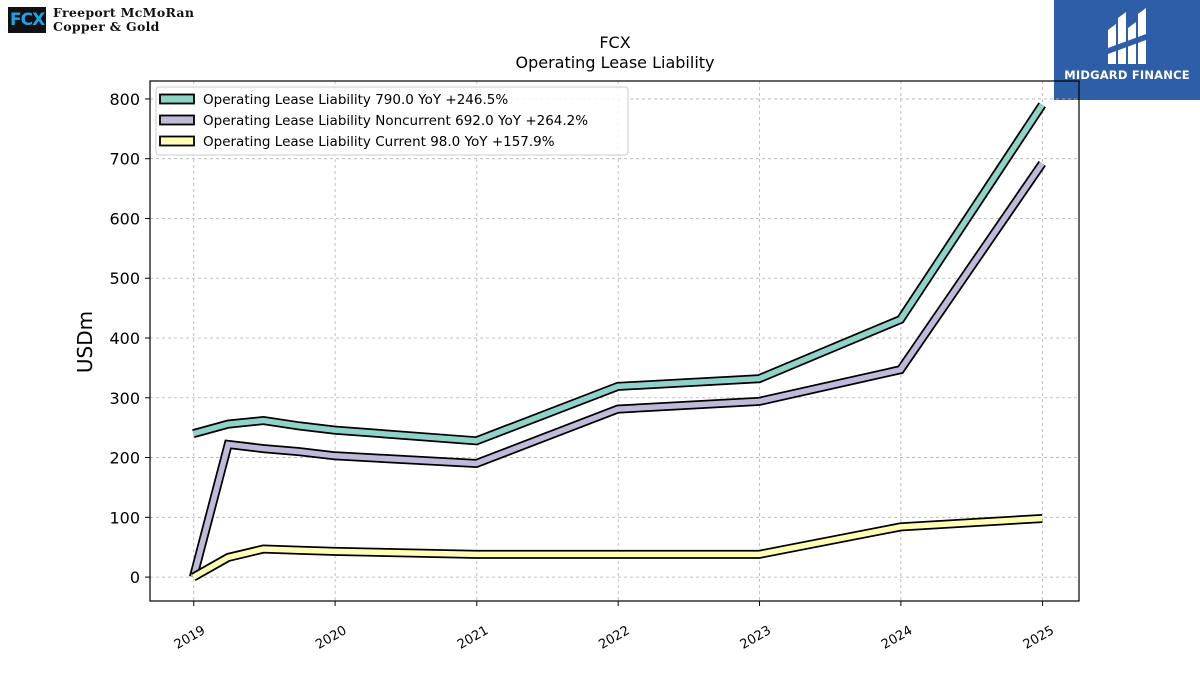 This screenshot has height=675, width=1200. I want to click on company-logo: FCX Freeport McMoRan Copper & Gold, so click(101, 20).